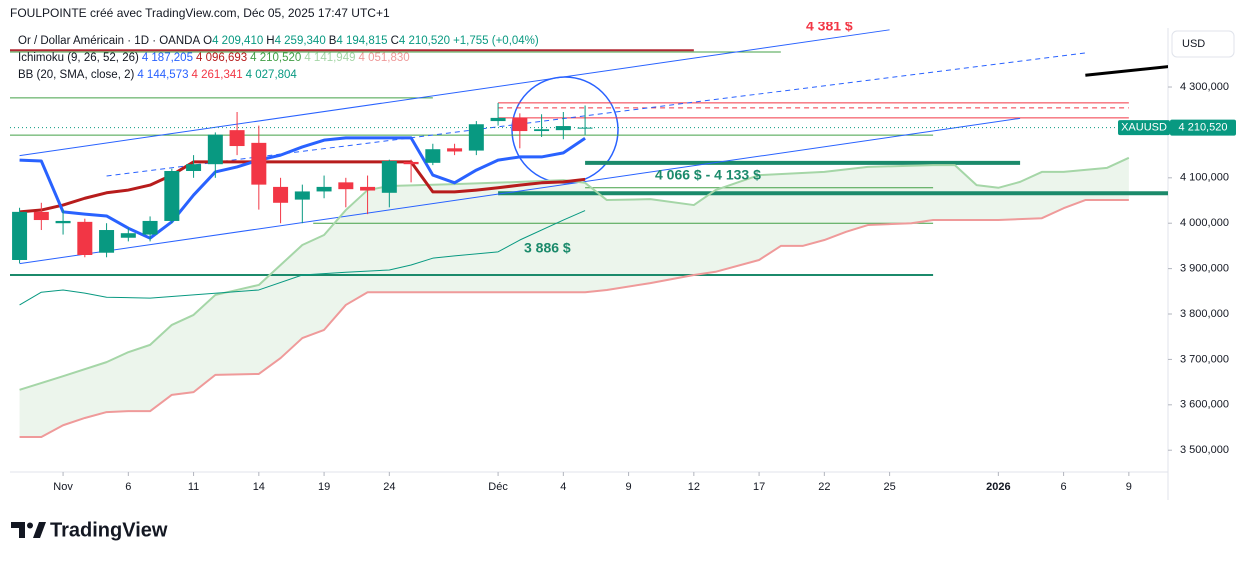  I want to click on x-tick-label: 4, so click(563, 487).